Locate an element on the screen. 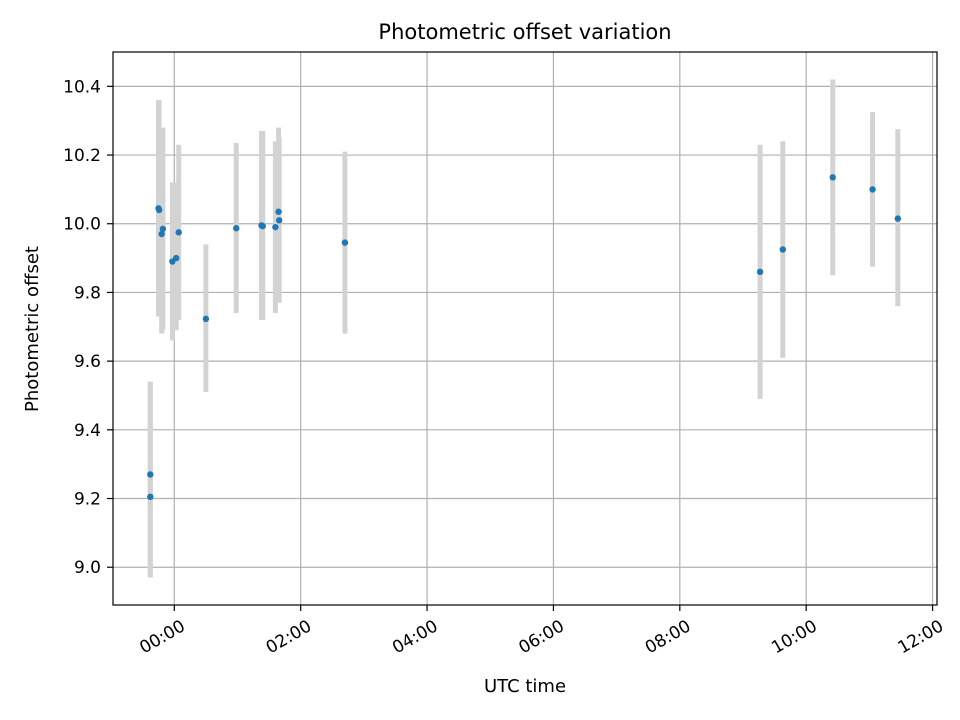 This screenshot has width=960, height=720. y-tick-label: 9.4 is located at coordinates (87, 431).